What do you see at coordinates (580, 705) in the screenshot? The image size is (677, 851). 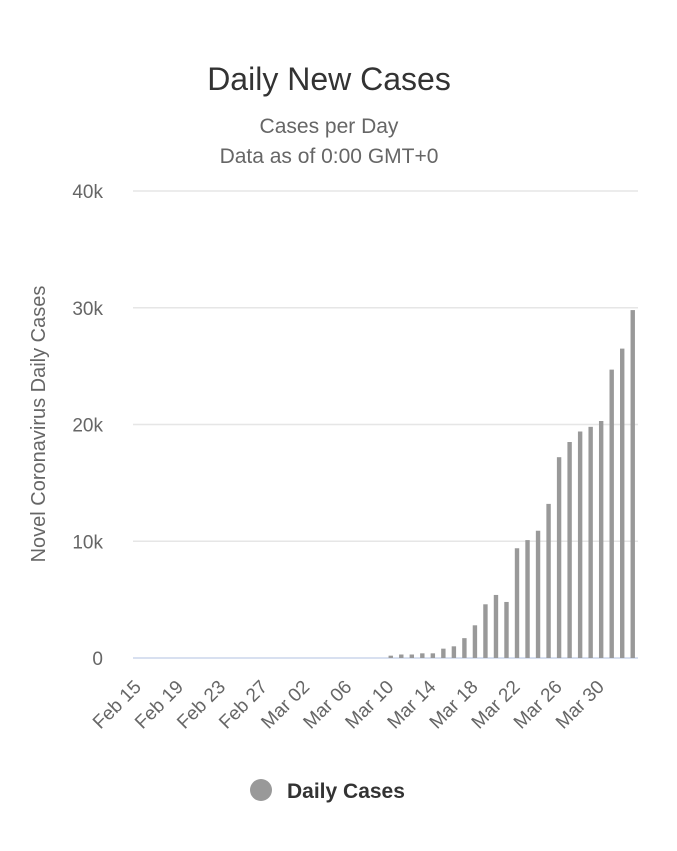 I see `x-tick-label: Mar 30` at bounding box center [580, 705].